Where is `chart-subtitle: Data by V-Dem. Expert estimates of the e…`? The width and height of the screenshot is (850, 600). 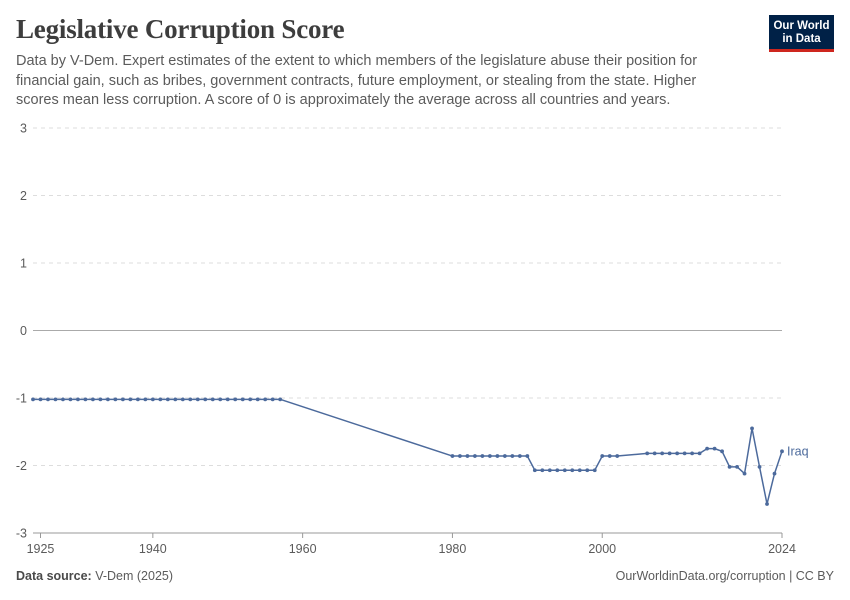 chart-subtitle: Data by V-Dem. Expert estimates of the e… is located at coordinates (357, 80).